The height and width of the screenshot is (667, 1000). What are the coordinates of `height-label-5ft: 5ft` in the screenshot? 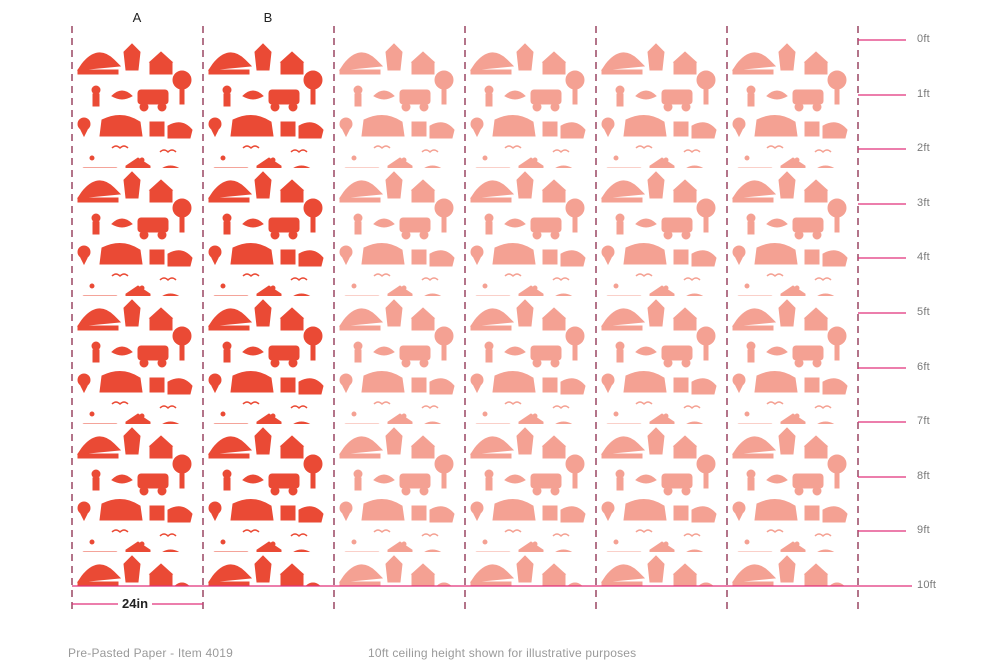 It's located at (923, 312).